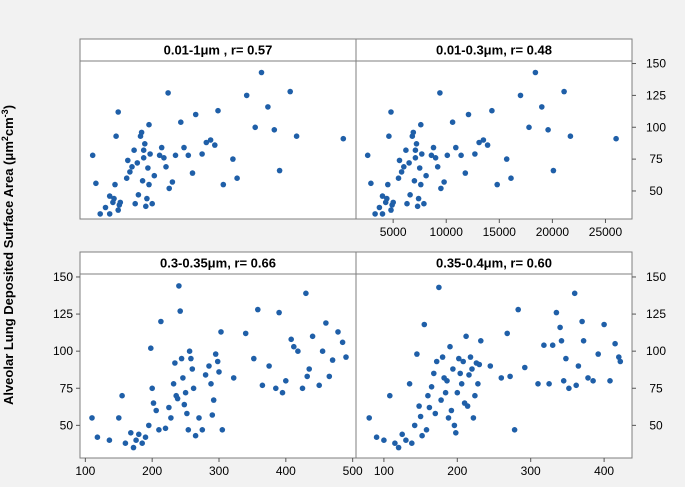 Image resolution: width=685 pixels, height=487 pixels. What do you see at coordinates (553, 232) in the screenshot?
I see `x-tick-label: 20000` at bounding box center [553, 232].